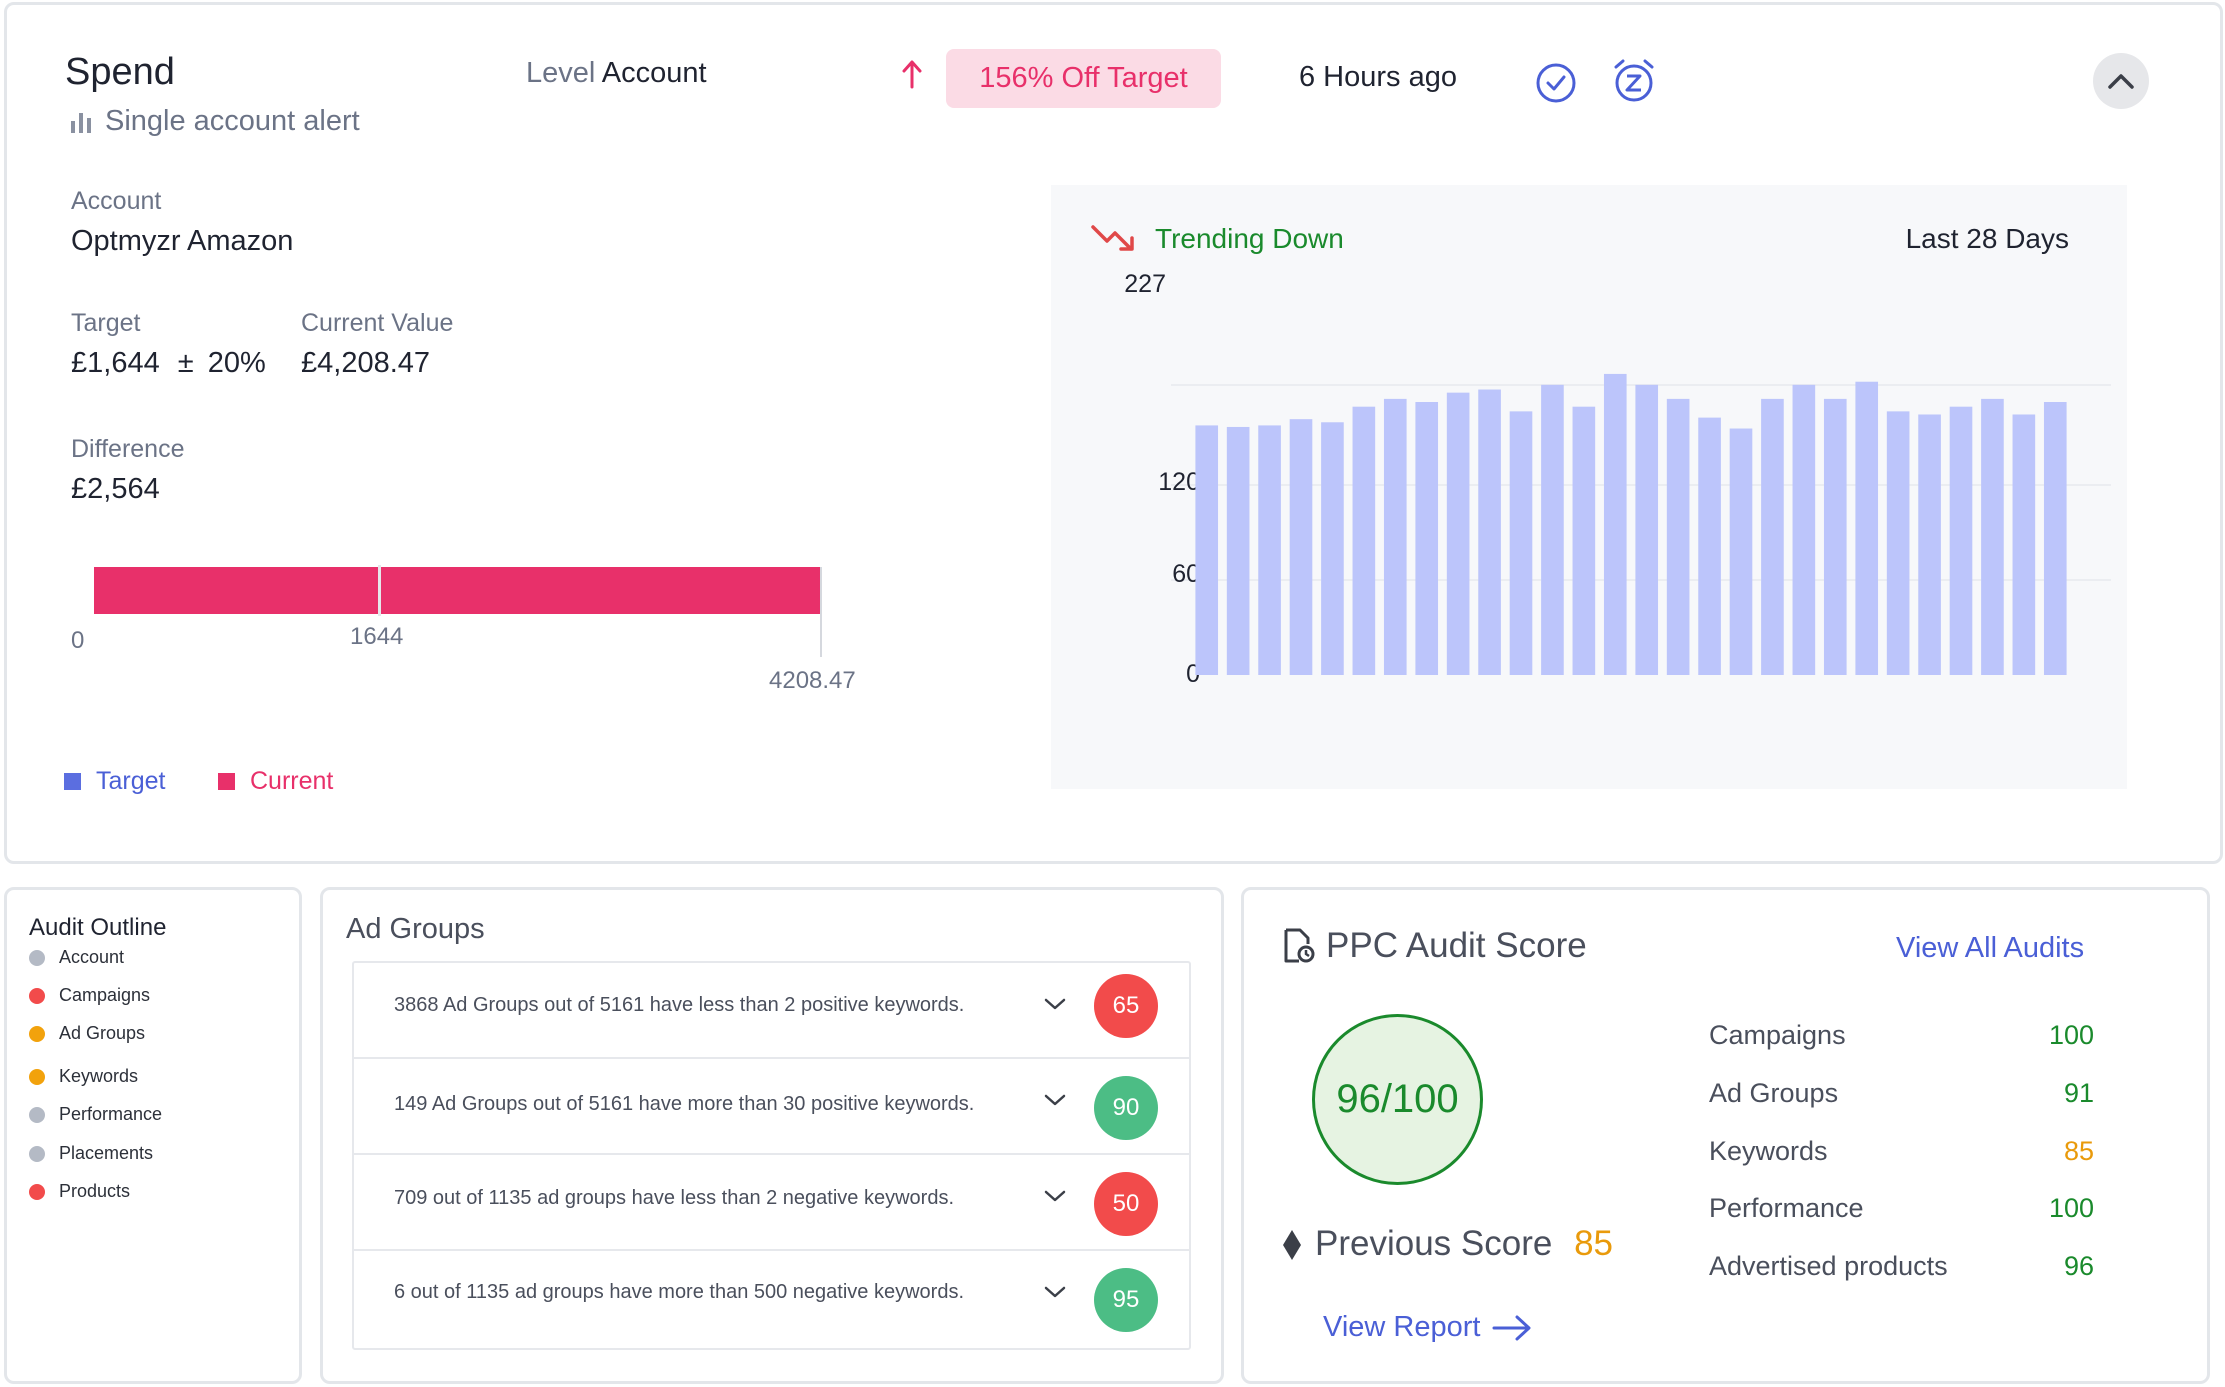 Image resolution: width=2225 pixels, height=1387 pixels. Describe the element at coordinates (1114, 239) in the screenshot. I see `trending-down-icon` at that location.